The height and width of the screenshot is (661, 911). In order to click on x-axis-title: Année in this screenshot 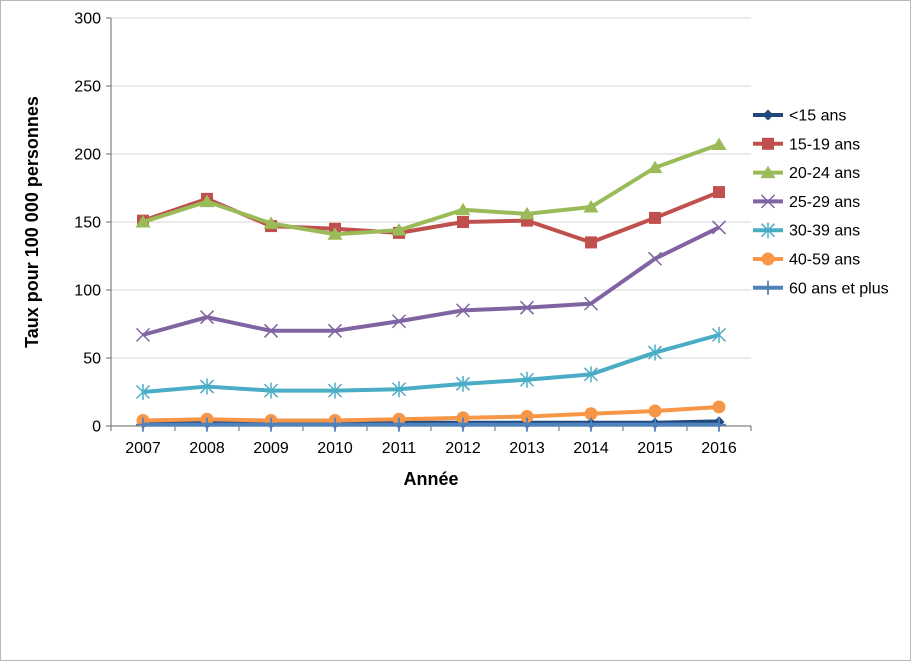, I will do `click(431, 479)`.